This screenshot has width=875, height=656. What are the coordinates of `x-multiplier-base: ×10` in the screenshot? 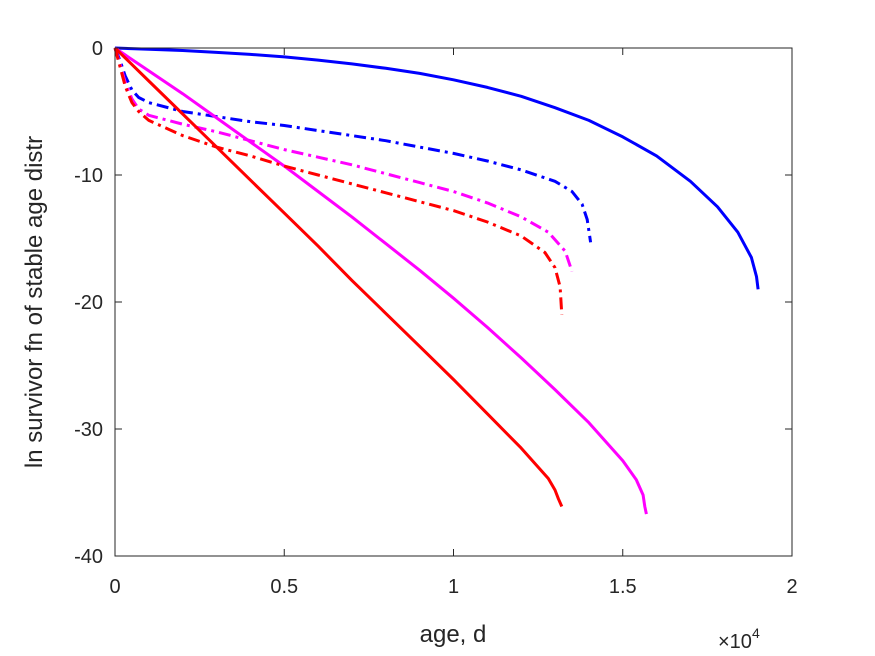 It's located at (735, 642).